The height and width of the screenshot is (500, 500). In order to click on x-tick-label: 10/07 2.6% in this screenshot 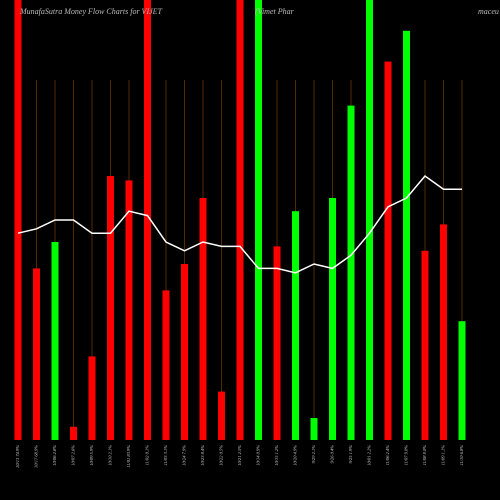, I will do `click(73, 455)`.